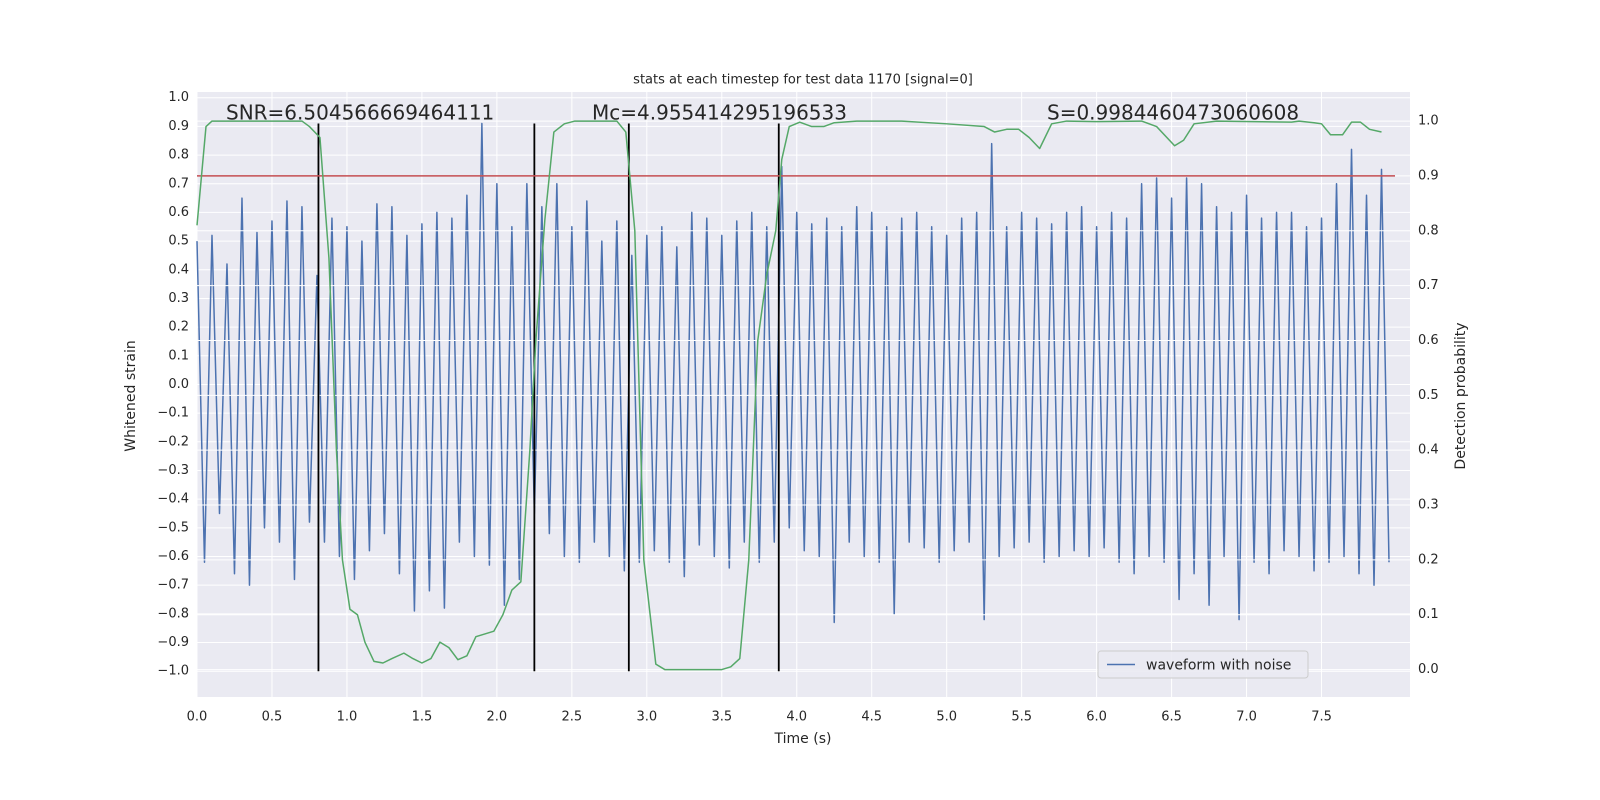 This screenshot has width=1600, height=800. What do you see at coordinates (796, 717) in the screenshot?
I see `x-tick-label: 4.0` at bounding box center [796, 717].